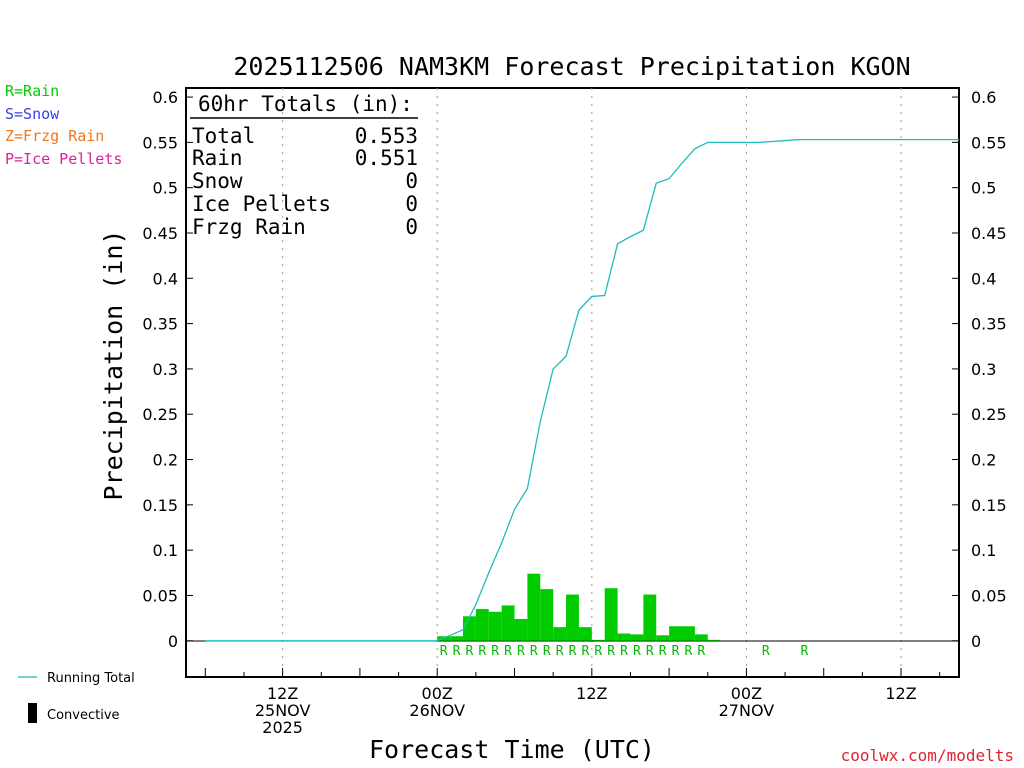 The height and width of the screenshot is (768, 1024). I want to click on y-tick-label-right: 0.3, so click(983, 369).